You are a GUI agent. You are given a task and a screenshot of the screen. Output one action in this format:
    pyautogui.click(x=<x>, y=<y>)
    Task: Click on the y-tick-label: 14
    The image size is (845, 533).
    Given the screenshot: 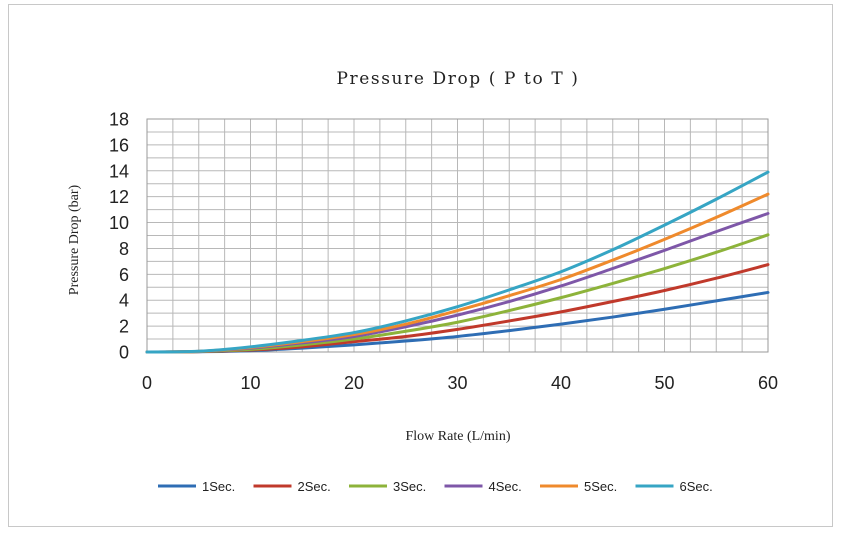 What is the action you would take?
    pyautogui.click(x=119, y=171)
    